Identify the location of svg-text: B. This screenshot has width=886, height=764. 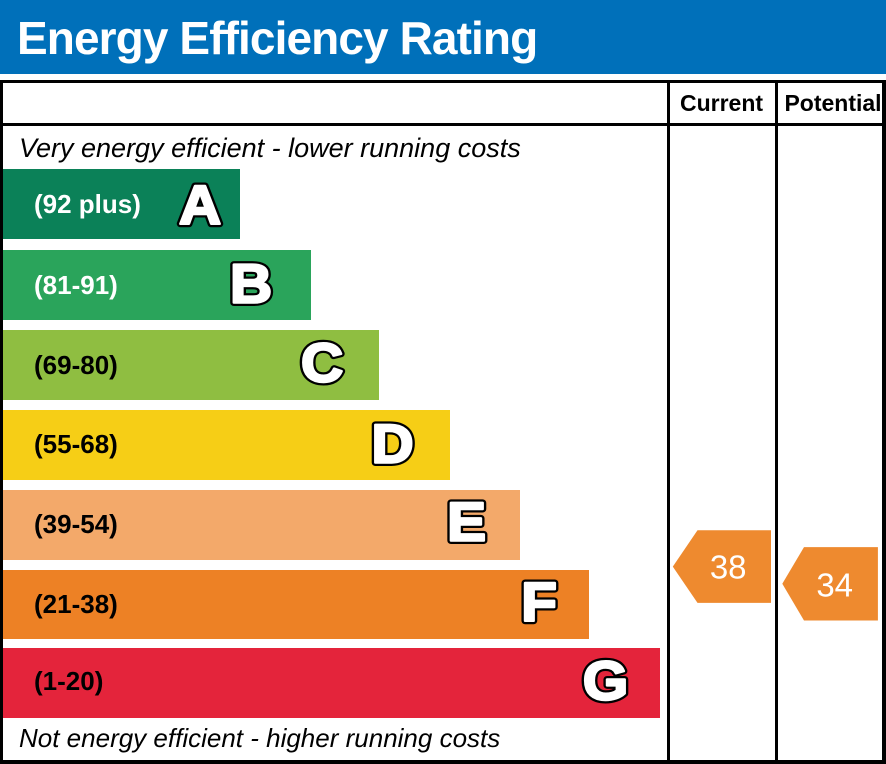
(251, 284).